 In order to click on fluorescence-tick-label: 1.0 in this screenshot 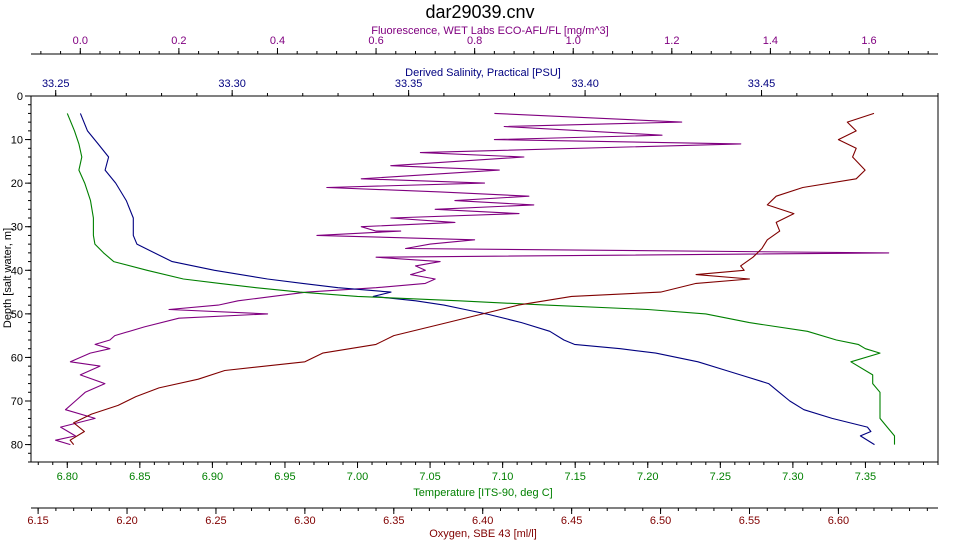, I will do `click(573, 41)`.